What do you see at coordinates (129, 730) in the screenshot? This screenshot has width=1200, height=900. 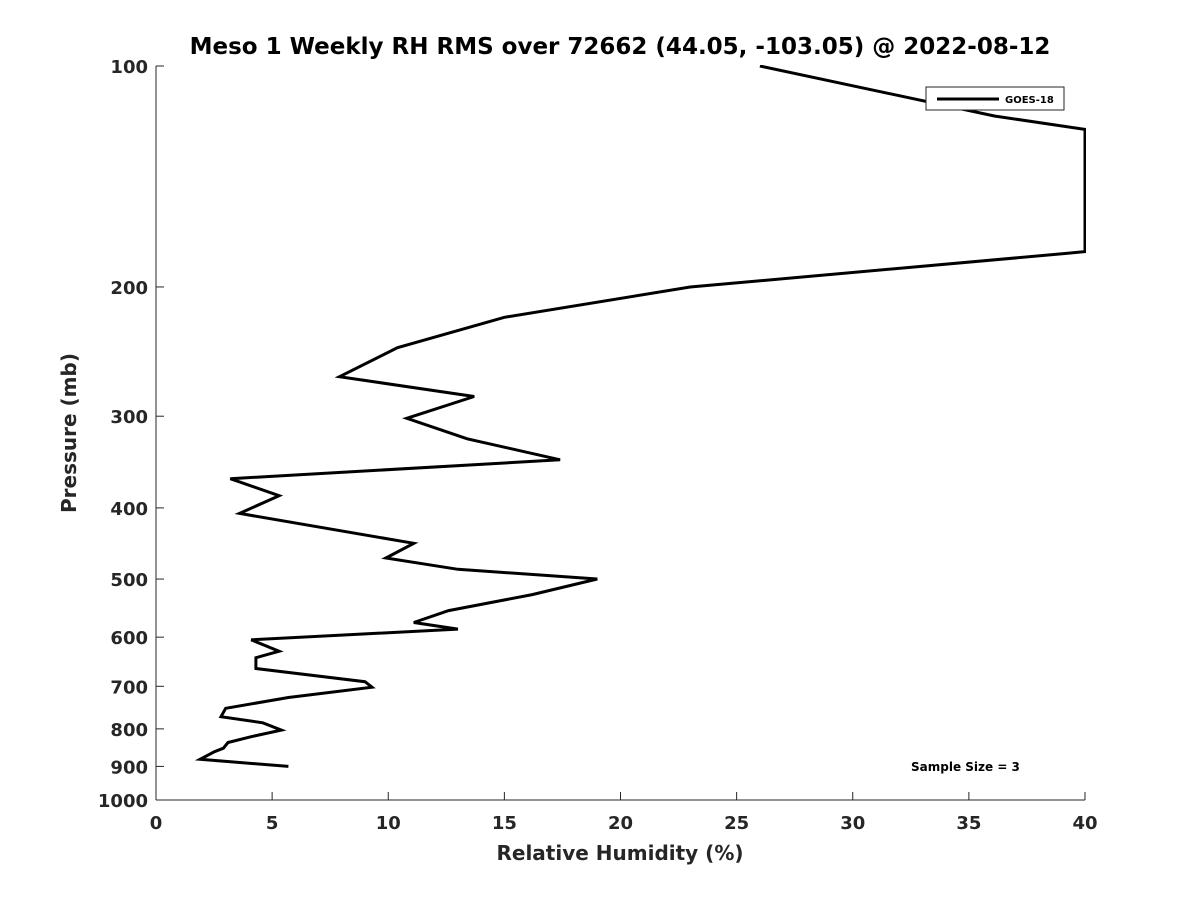 I see `y-tick-label: 800` at bounding box center [129, 730].